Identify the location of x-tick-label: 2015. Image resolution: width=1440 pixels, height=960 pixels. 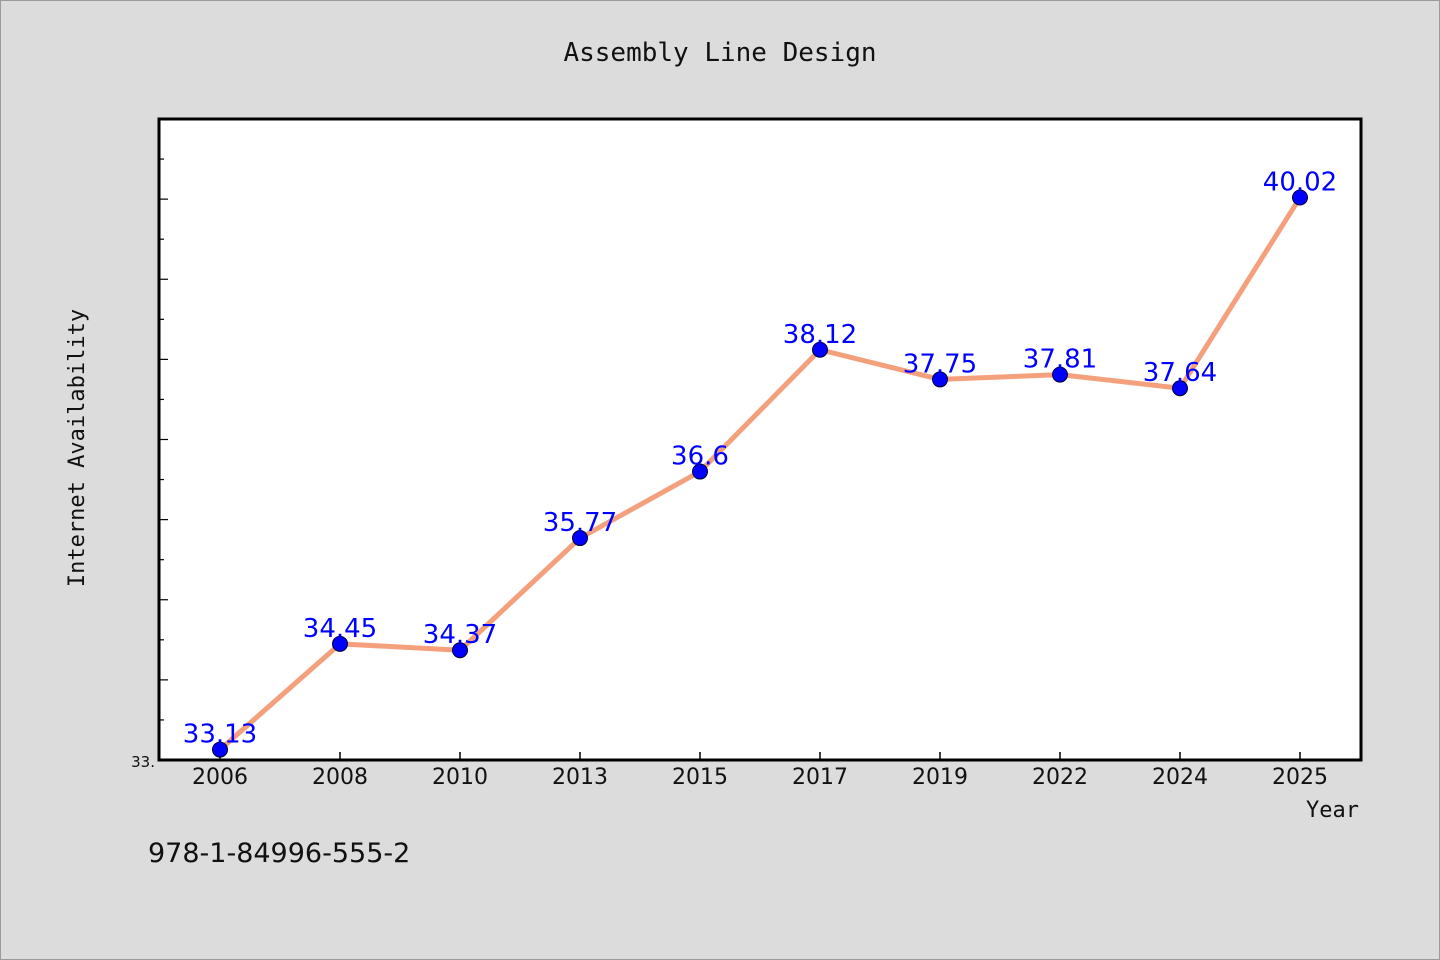
(700, 777).